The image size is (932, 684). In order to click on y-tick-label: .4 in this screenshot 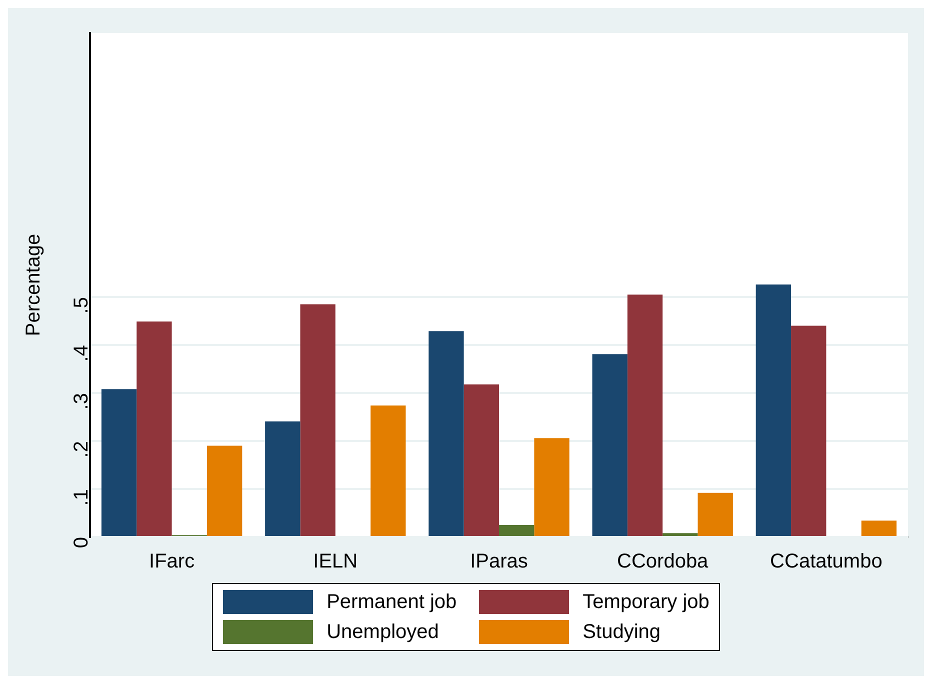, I will do `click(81, 353)`.